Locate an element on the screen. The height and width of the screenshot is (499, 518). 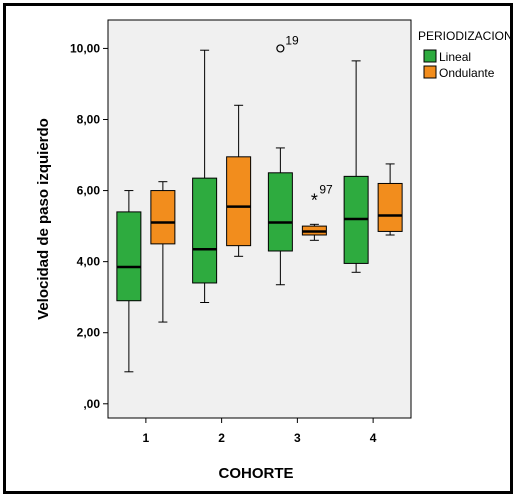
y-tick-label: 2,00 is located at coordinates (89, 333).